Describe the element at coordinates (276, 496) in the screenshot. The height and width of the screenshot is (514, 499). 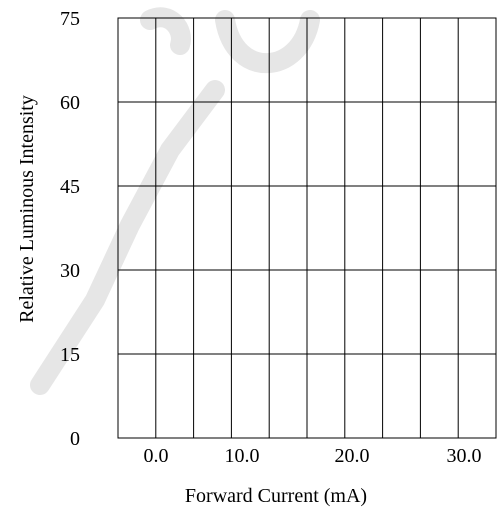
I see `x-axis-label: Forward Current (mA)` at that location.